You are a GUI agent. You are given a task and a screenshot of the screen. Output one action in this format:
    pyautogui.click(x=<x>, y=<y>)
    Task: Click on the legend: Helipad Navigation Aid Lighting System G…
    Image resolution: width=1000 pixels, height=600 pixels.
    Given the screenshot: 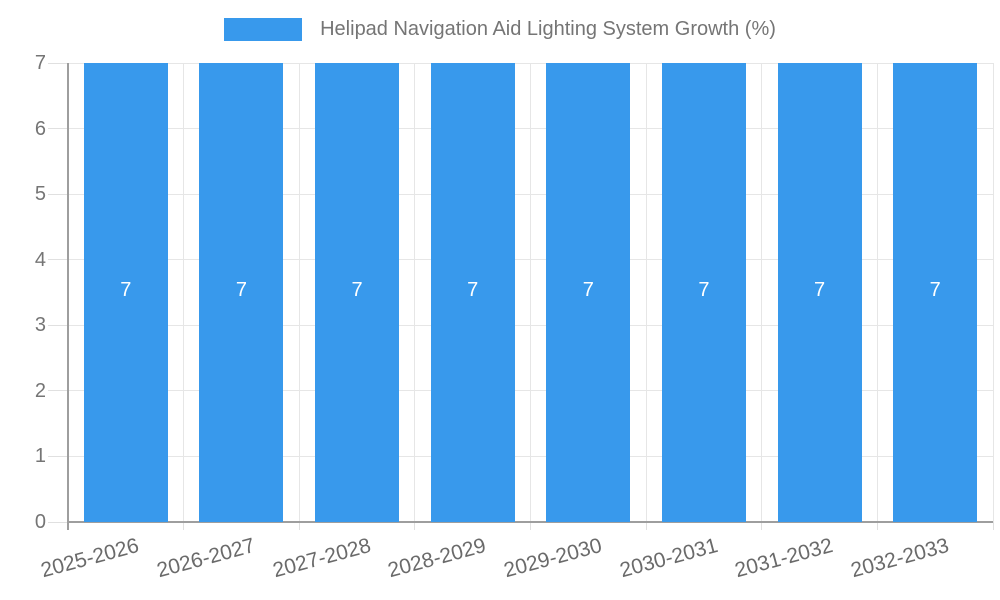 What is the action you would take?
    pyautogui.click(x=500, y=29)
    